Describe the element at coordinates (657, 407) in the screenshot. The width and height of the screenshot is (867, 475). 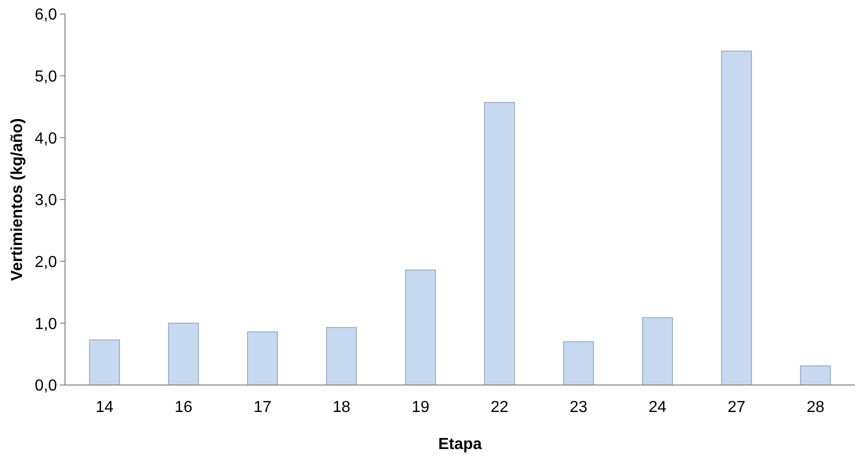
I see `x-tick-label: 24` at that location.